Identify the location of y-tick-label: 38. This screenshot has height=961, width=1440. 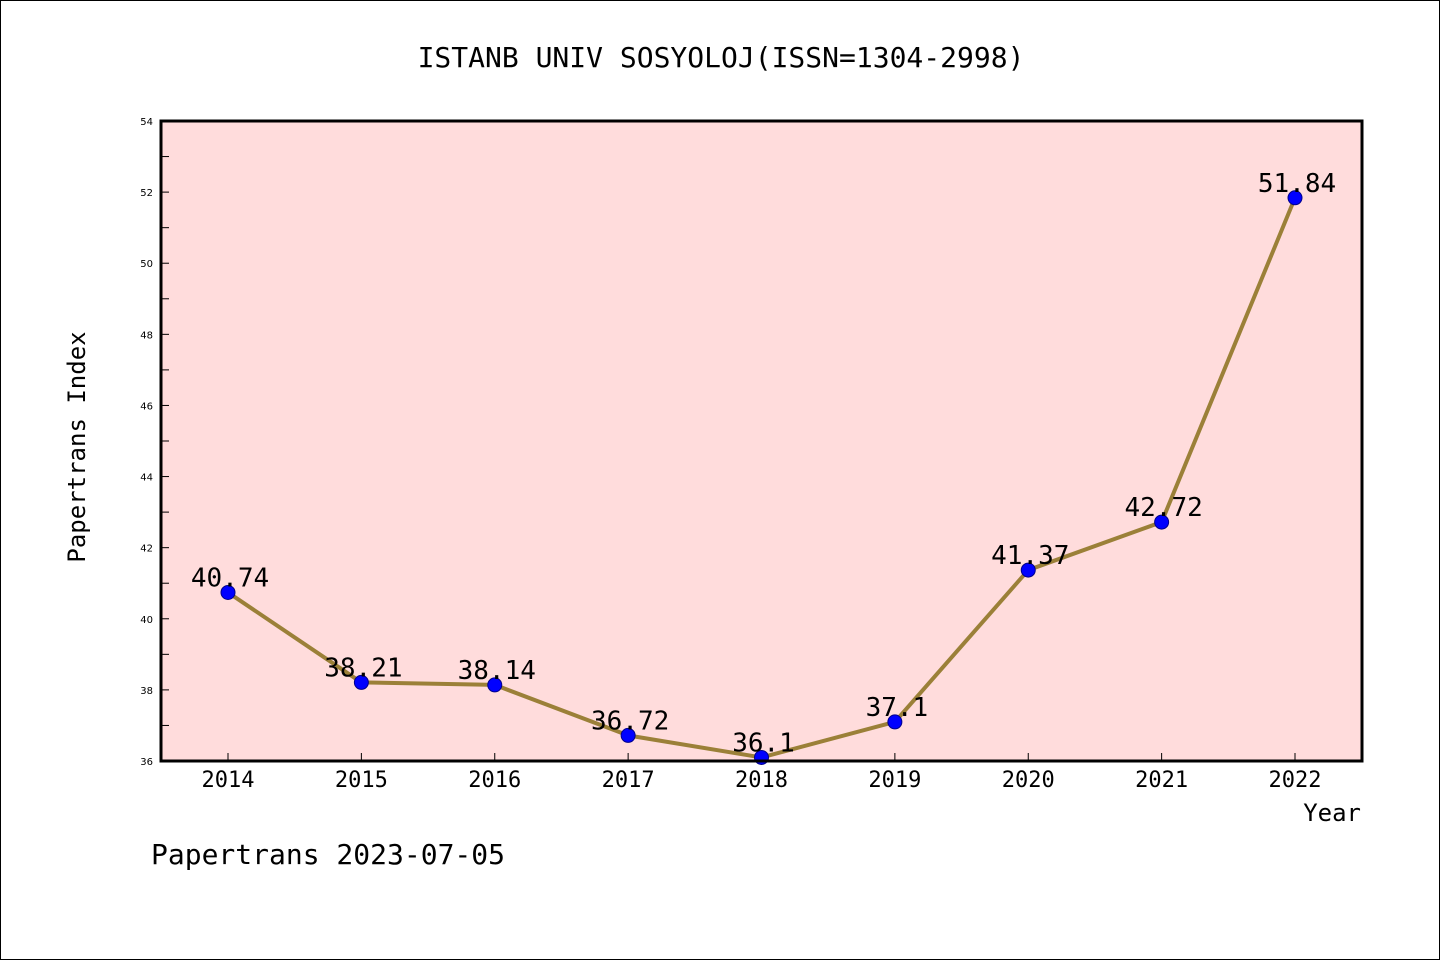
(146, 691).